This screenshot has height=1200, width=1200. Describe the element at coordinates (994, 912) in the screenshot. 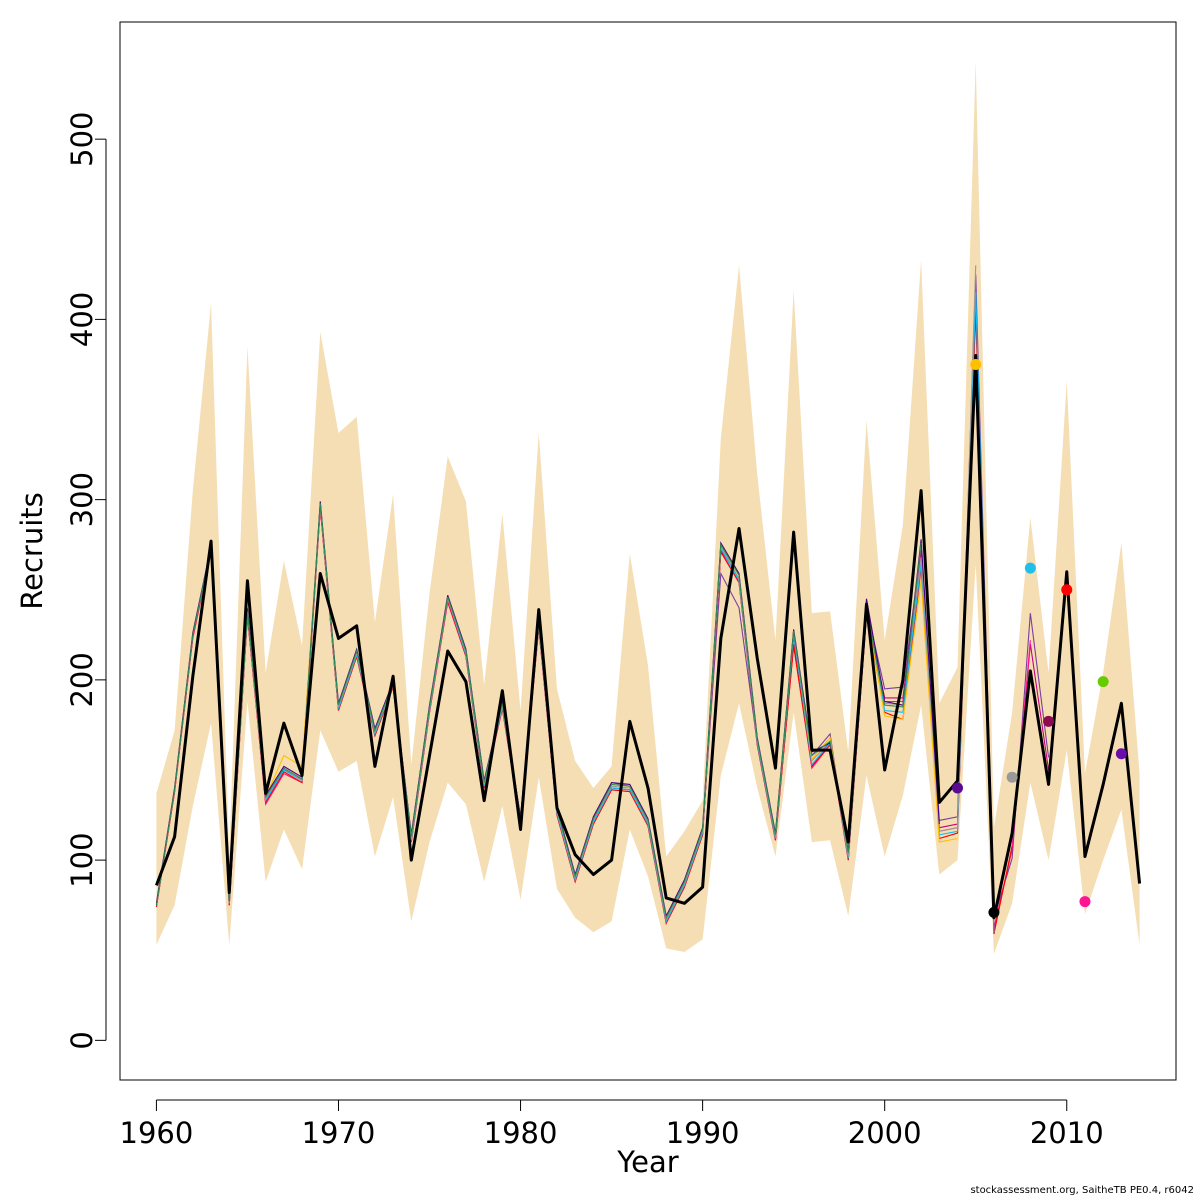

I see `endpoint-marker-2006` at that location.